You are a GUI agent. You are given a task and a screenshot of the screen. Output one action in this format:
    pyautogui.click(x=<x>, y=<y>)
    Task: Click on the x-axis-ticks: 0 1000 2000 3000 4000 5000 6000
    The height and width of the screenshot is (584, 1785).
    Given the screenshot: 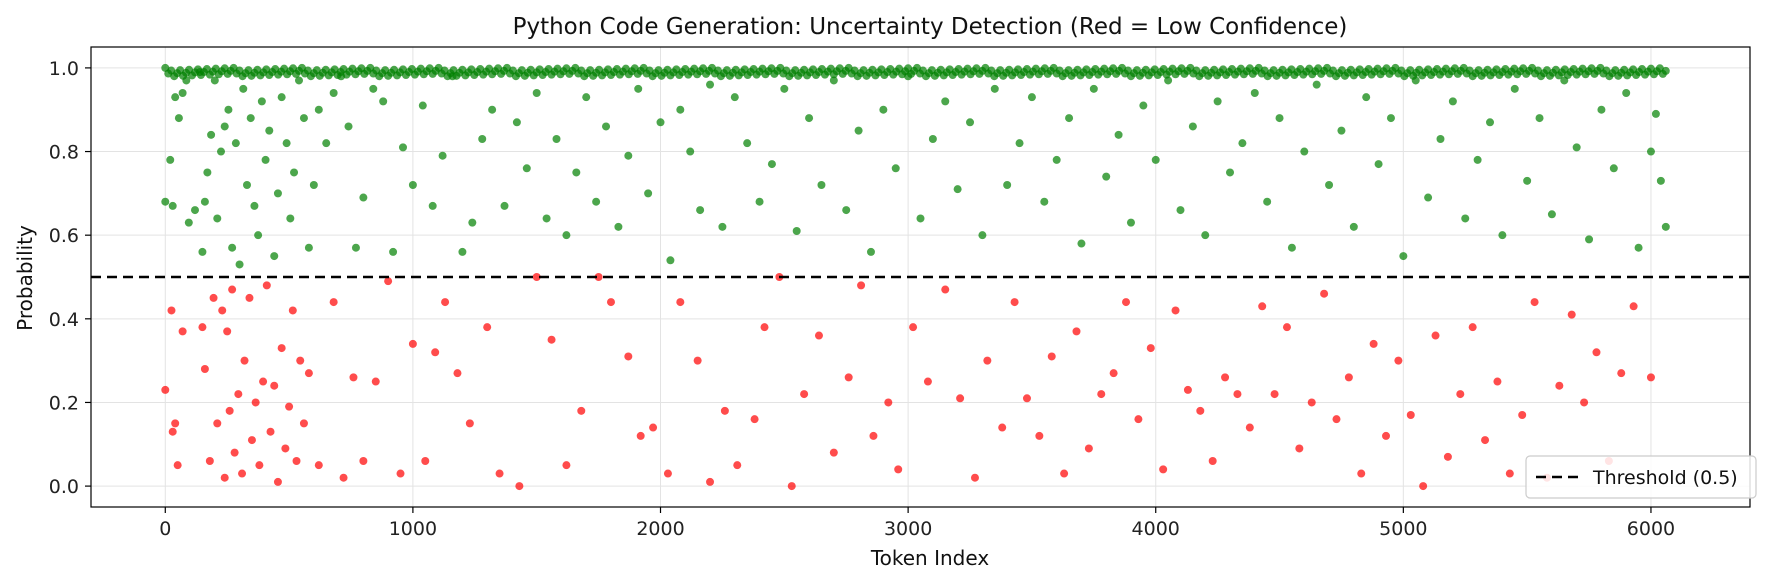 What is the action you would take?
    pyautogui.click(x=917, y=523)
    